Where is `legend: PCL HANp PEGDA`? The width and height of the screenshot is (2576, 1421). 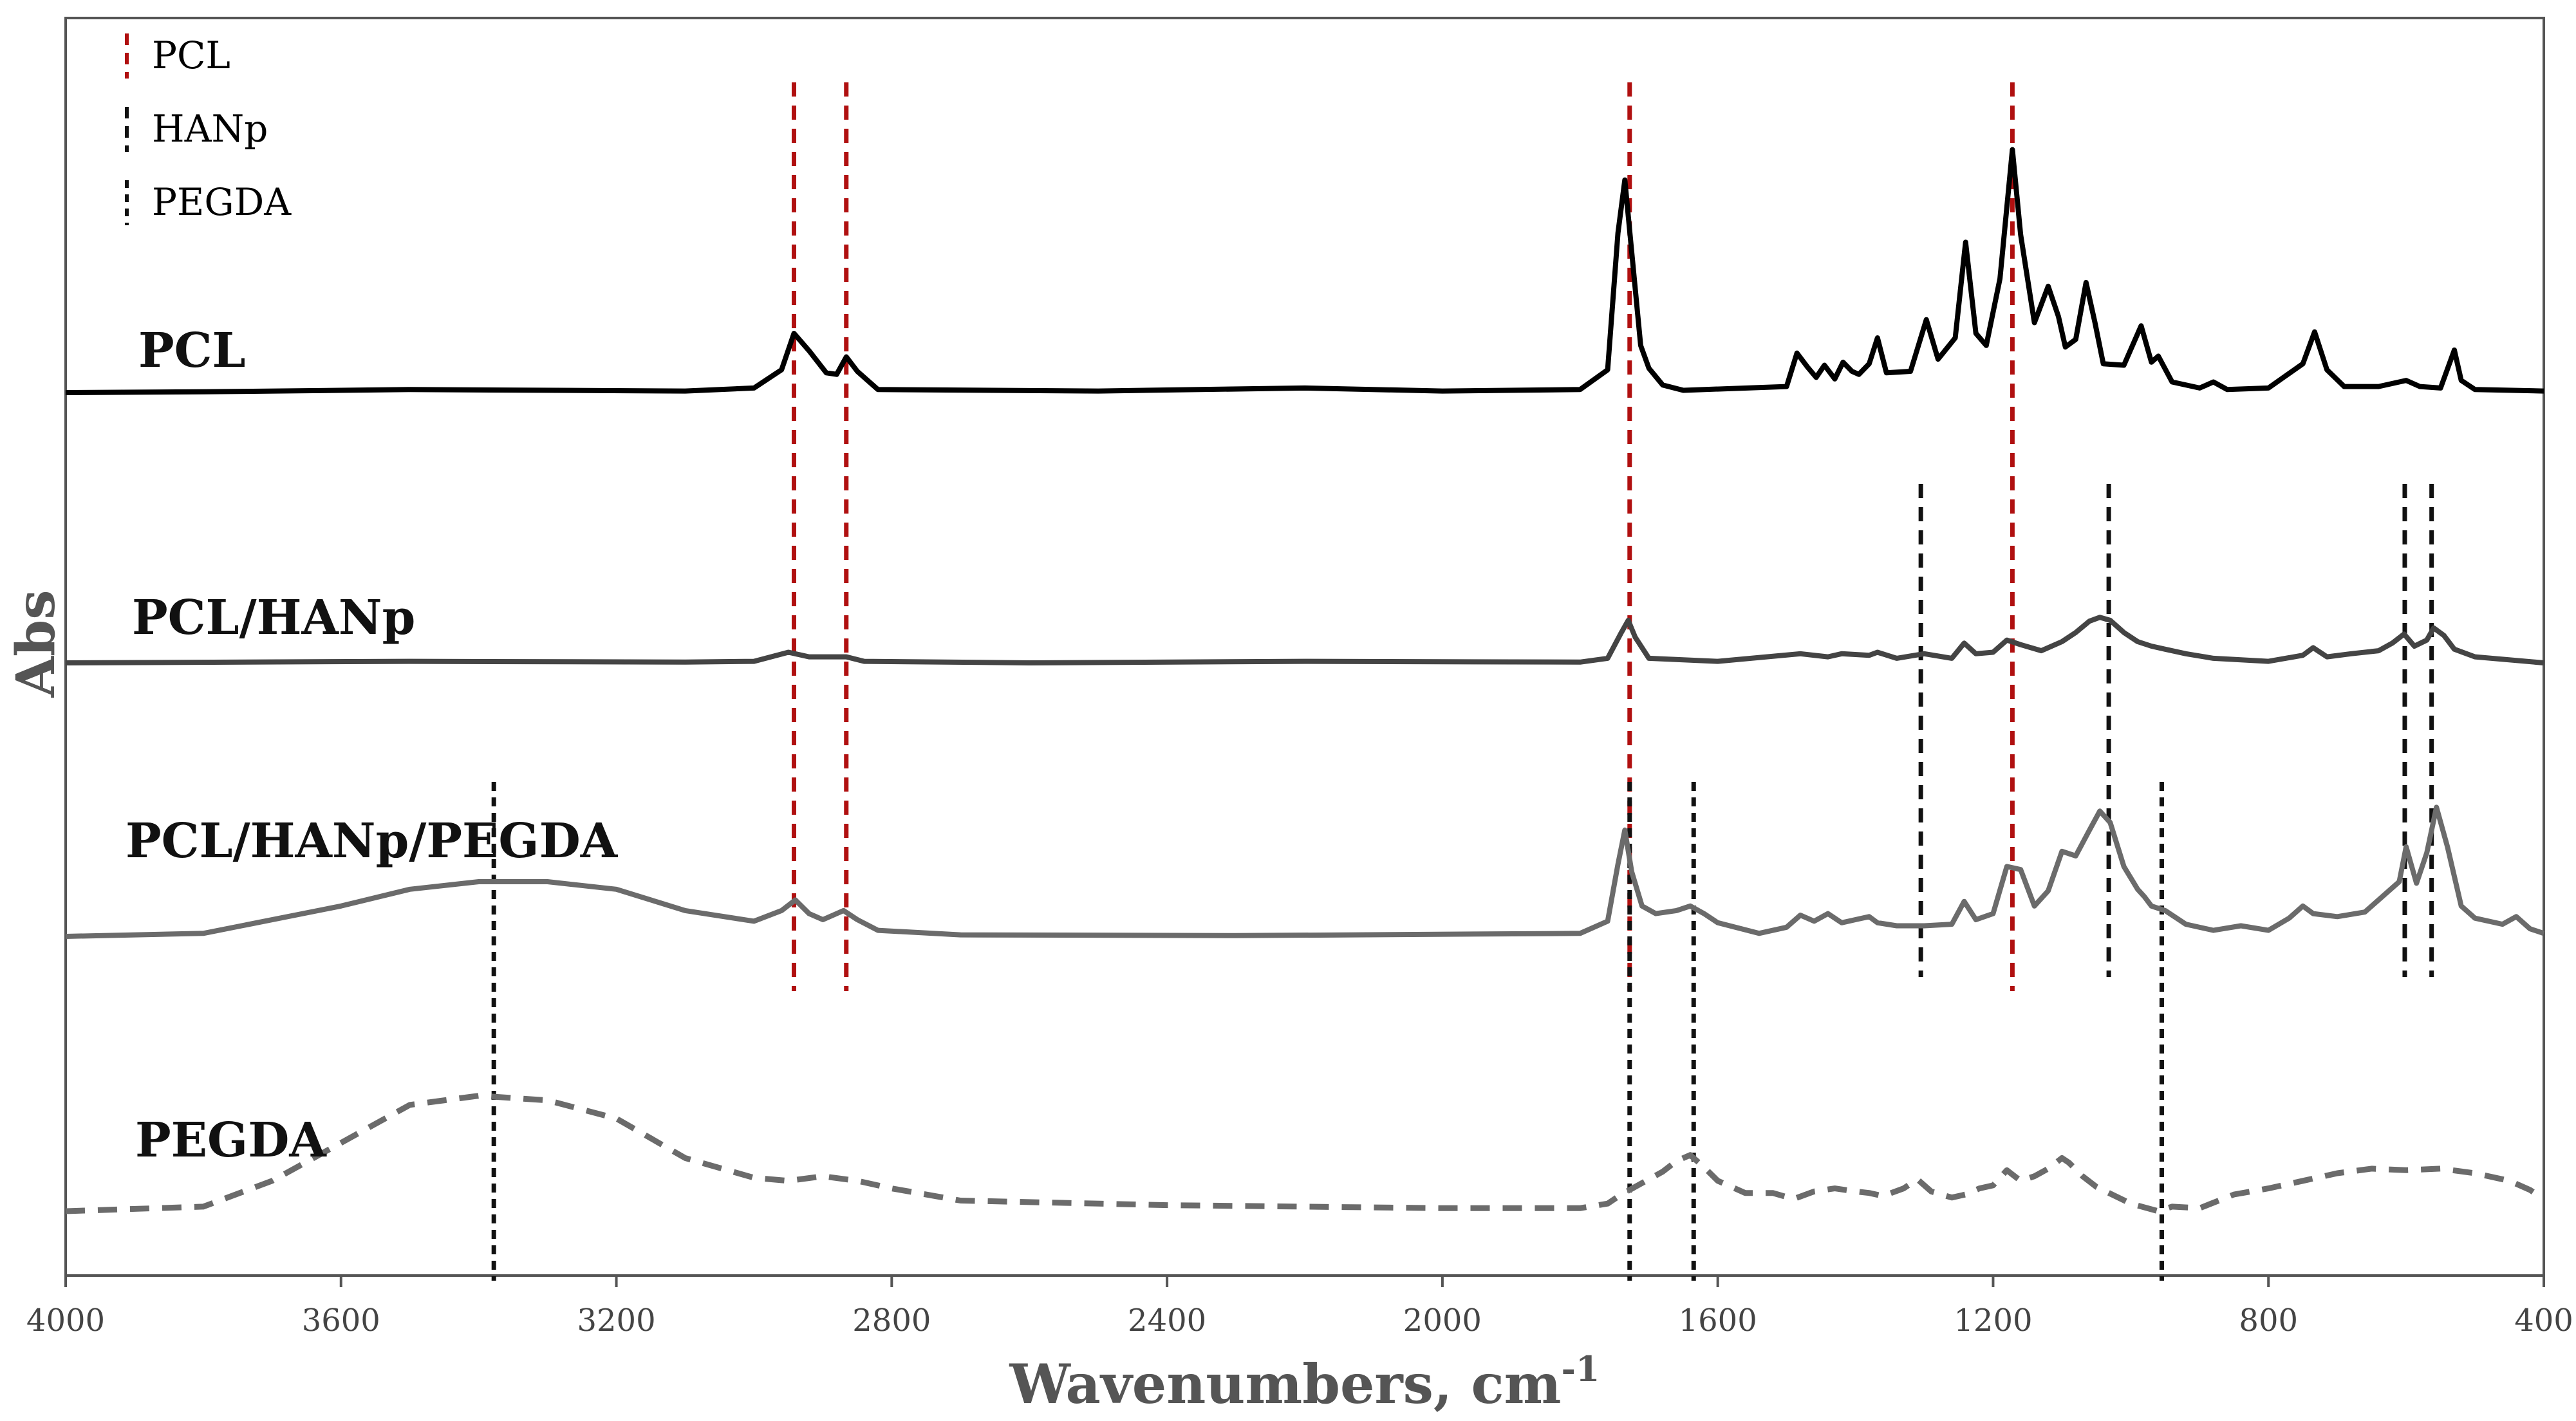
legend: PCL HANp PEGDA is located at coordinates (209, 129).